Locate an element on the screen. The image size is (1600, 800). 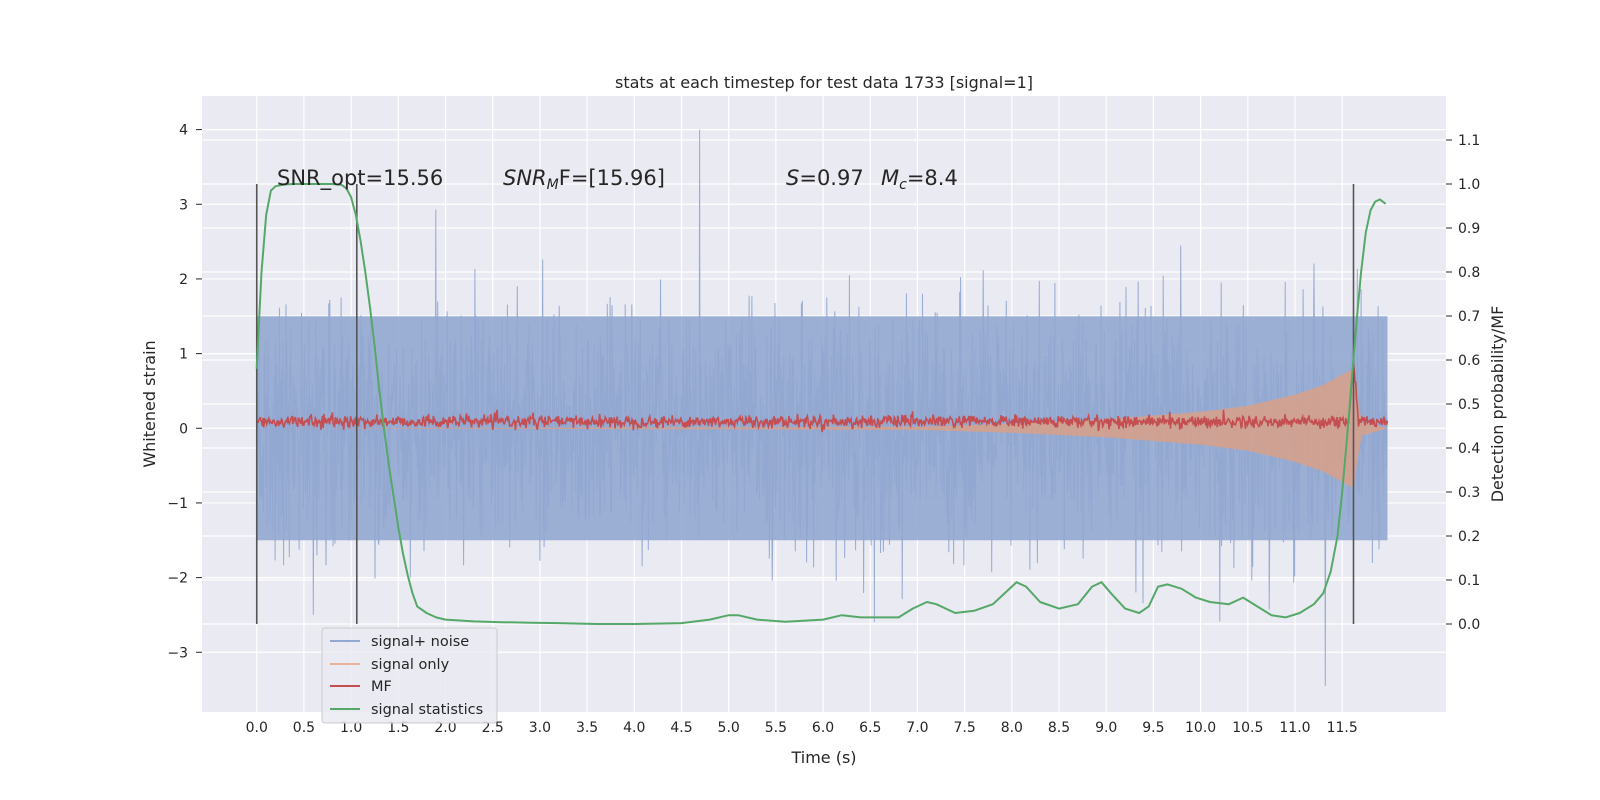
x-tick-label: 5.0 is located at coordinates (729, 728).